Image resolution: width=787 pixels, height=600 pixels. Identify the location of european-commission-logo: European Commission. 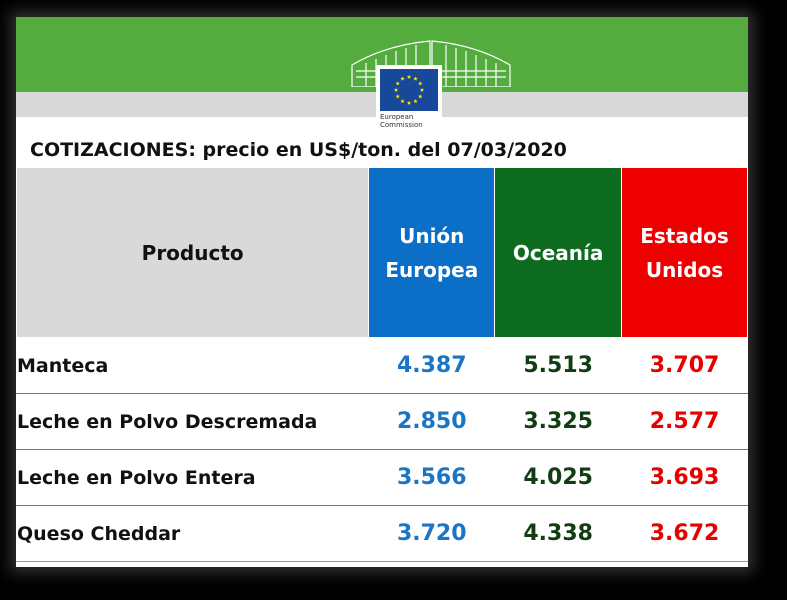
(431, 84).